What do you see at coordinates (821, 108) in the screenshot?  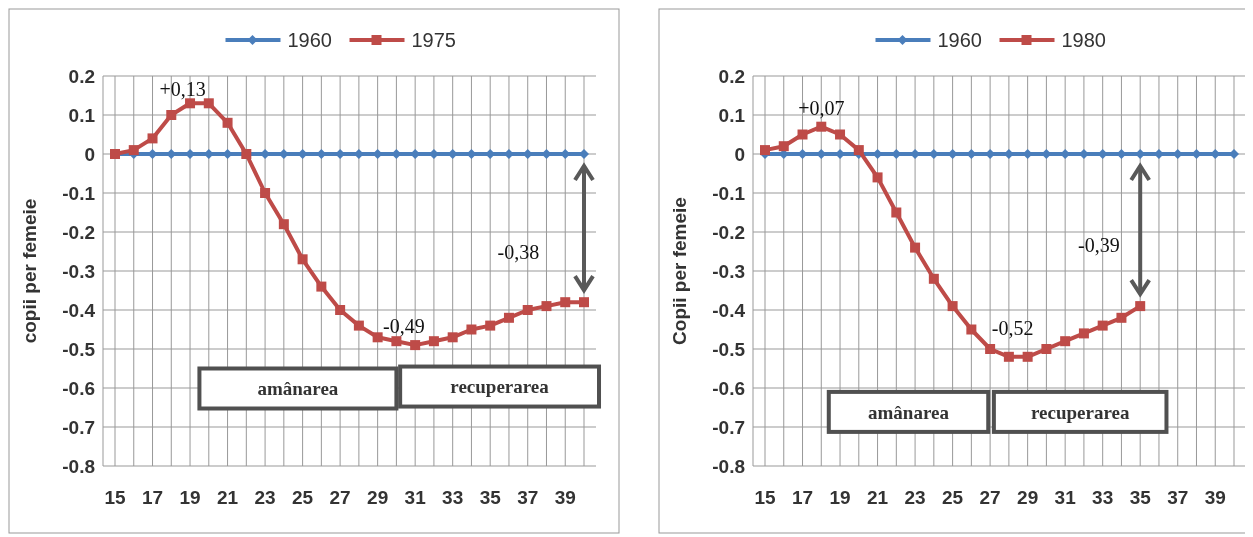 I see `annotation: +0,07` at bounding box center [821, 108].